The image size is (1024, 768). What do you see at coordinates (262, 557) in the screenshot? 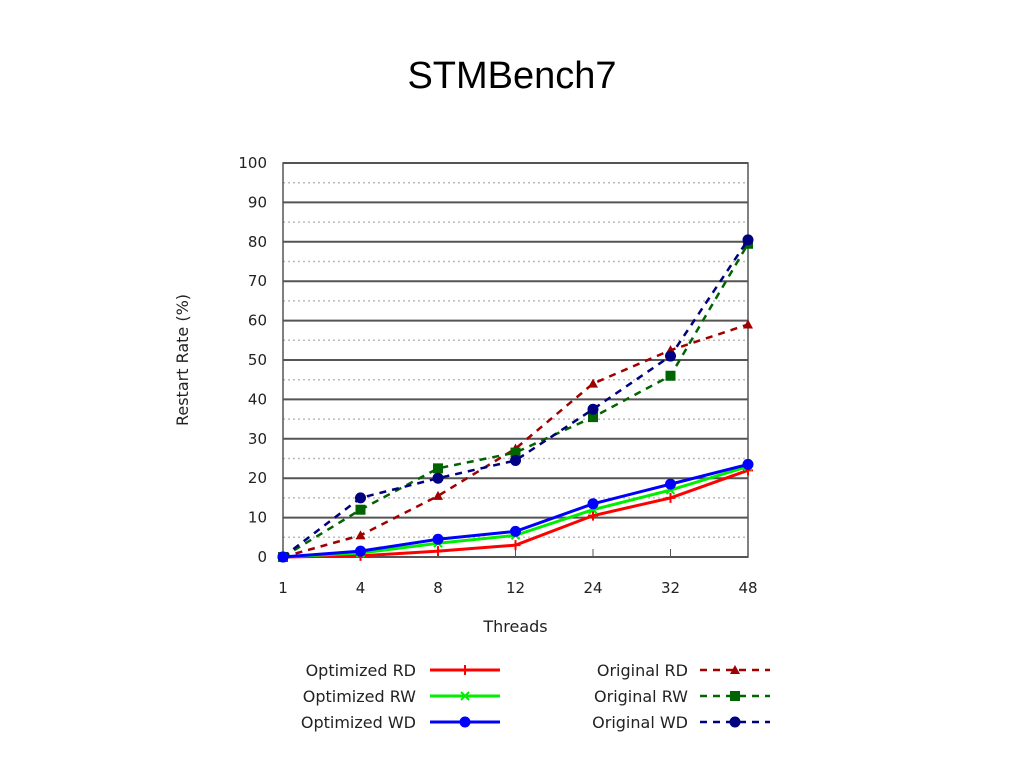
I see `y-tick-label: 0` at bounding box center [262, 557].